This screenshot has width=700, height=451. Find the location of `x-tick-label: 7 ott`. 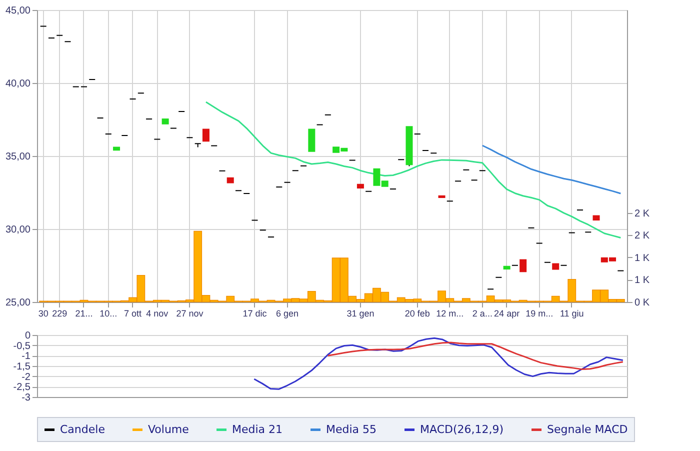

x-tick-label: 7 ott is located at coordinates (133, 313).